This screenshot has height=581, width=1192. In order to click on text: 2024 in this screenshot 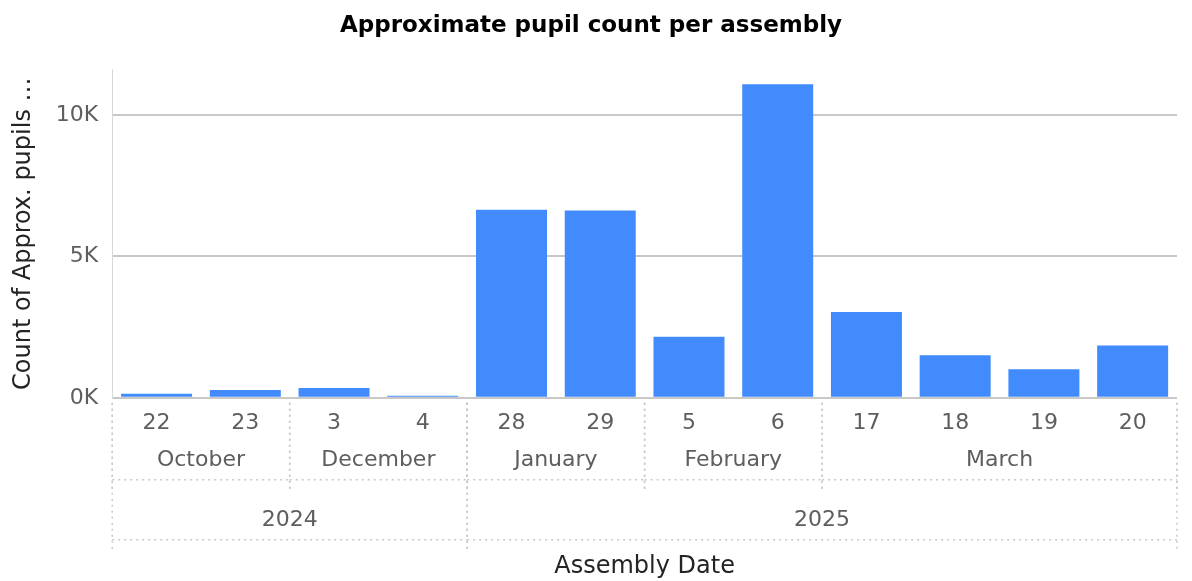, I will do `click(289, 518)`.